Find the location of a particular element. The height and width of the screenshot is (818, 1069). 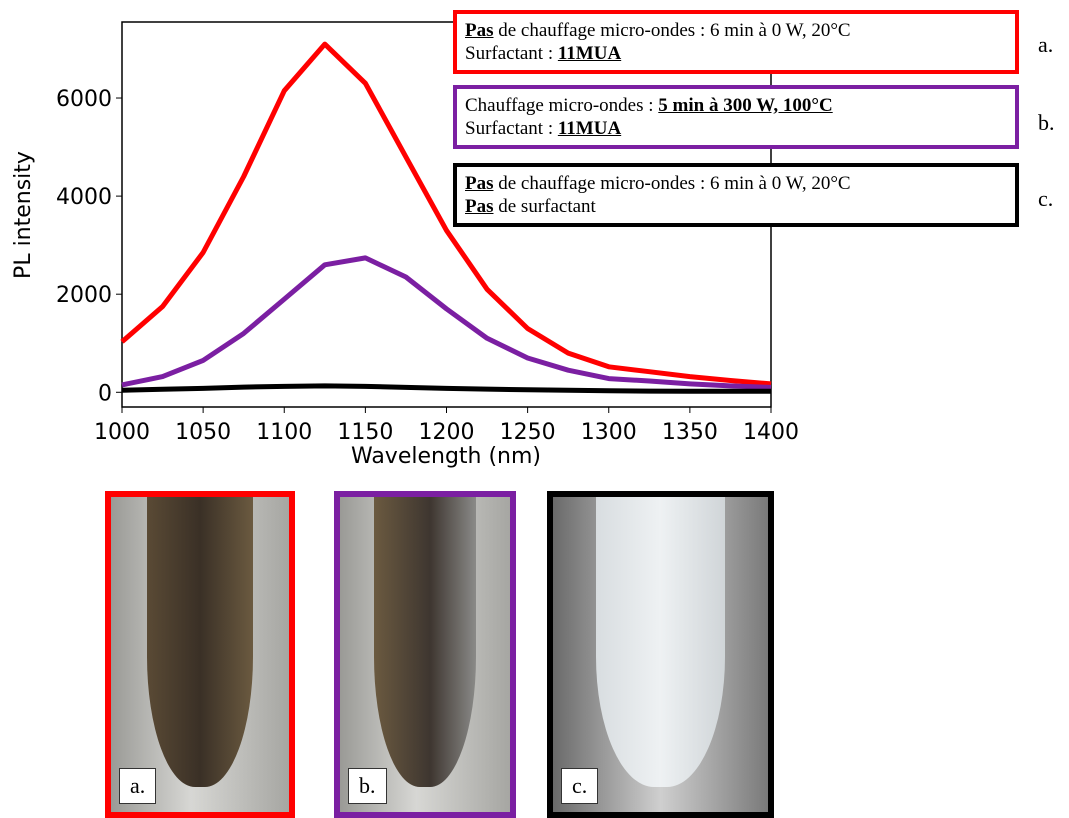

legend-text: Chauffage micro-ondes : is located at coordinates (562, 105).